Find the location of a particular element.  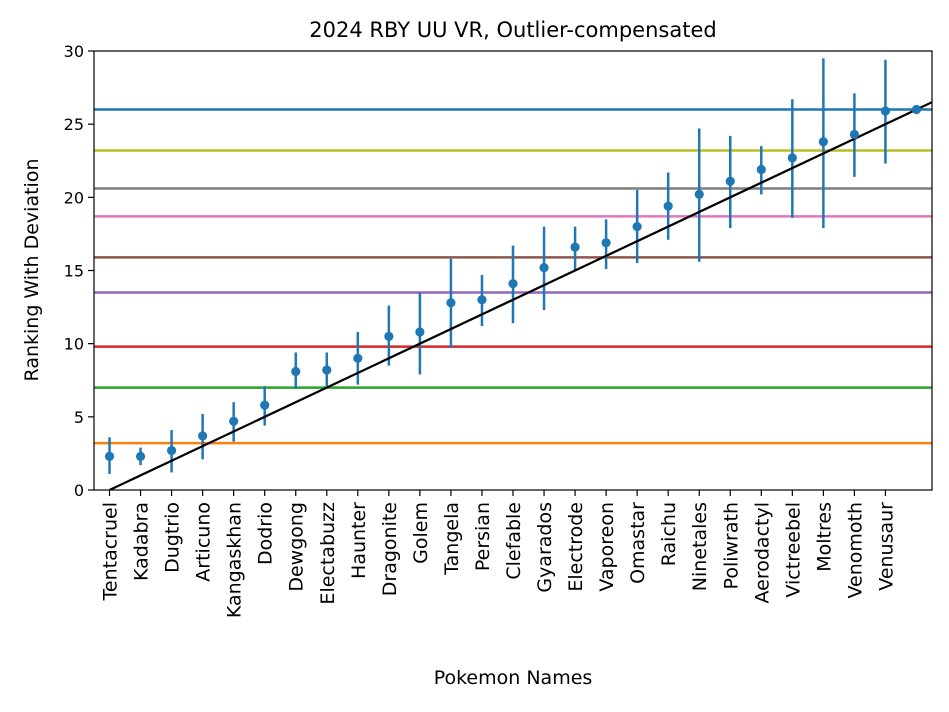

y-tick-label-5: 5 is located at coordinates (79, 417).